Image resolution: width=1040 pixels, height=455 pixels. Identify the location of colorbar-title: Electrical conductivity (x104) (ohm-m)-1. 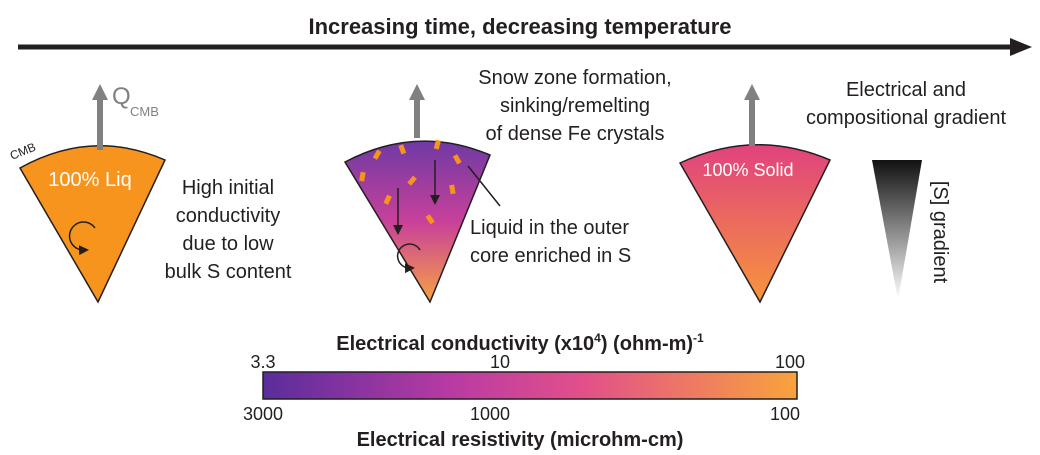
(520, 343).